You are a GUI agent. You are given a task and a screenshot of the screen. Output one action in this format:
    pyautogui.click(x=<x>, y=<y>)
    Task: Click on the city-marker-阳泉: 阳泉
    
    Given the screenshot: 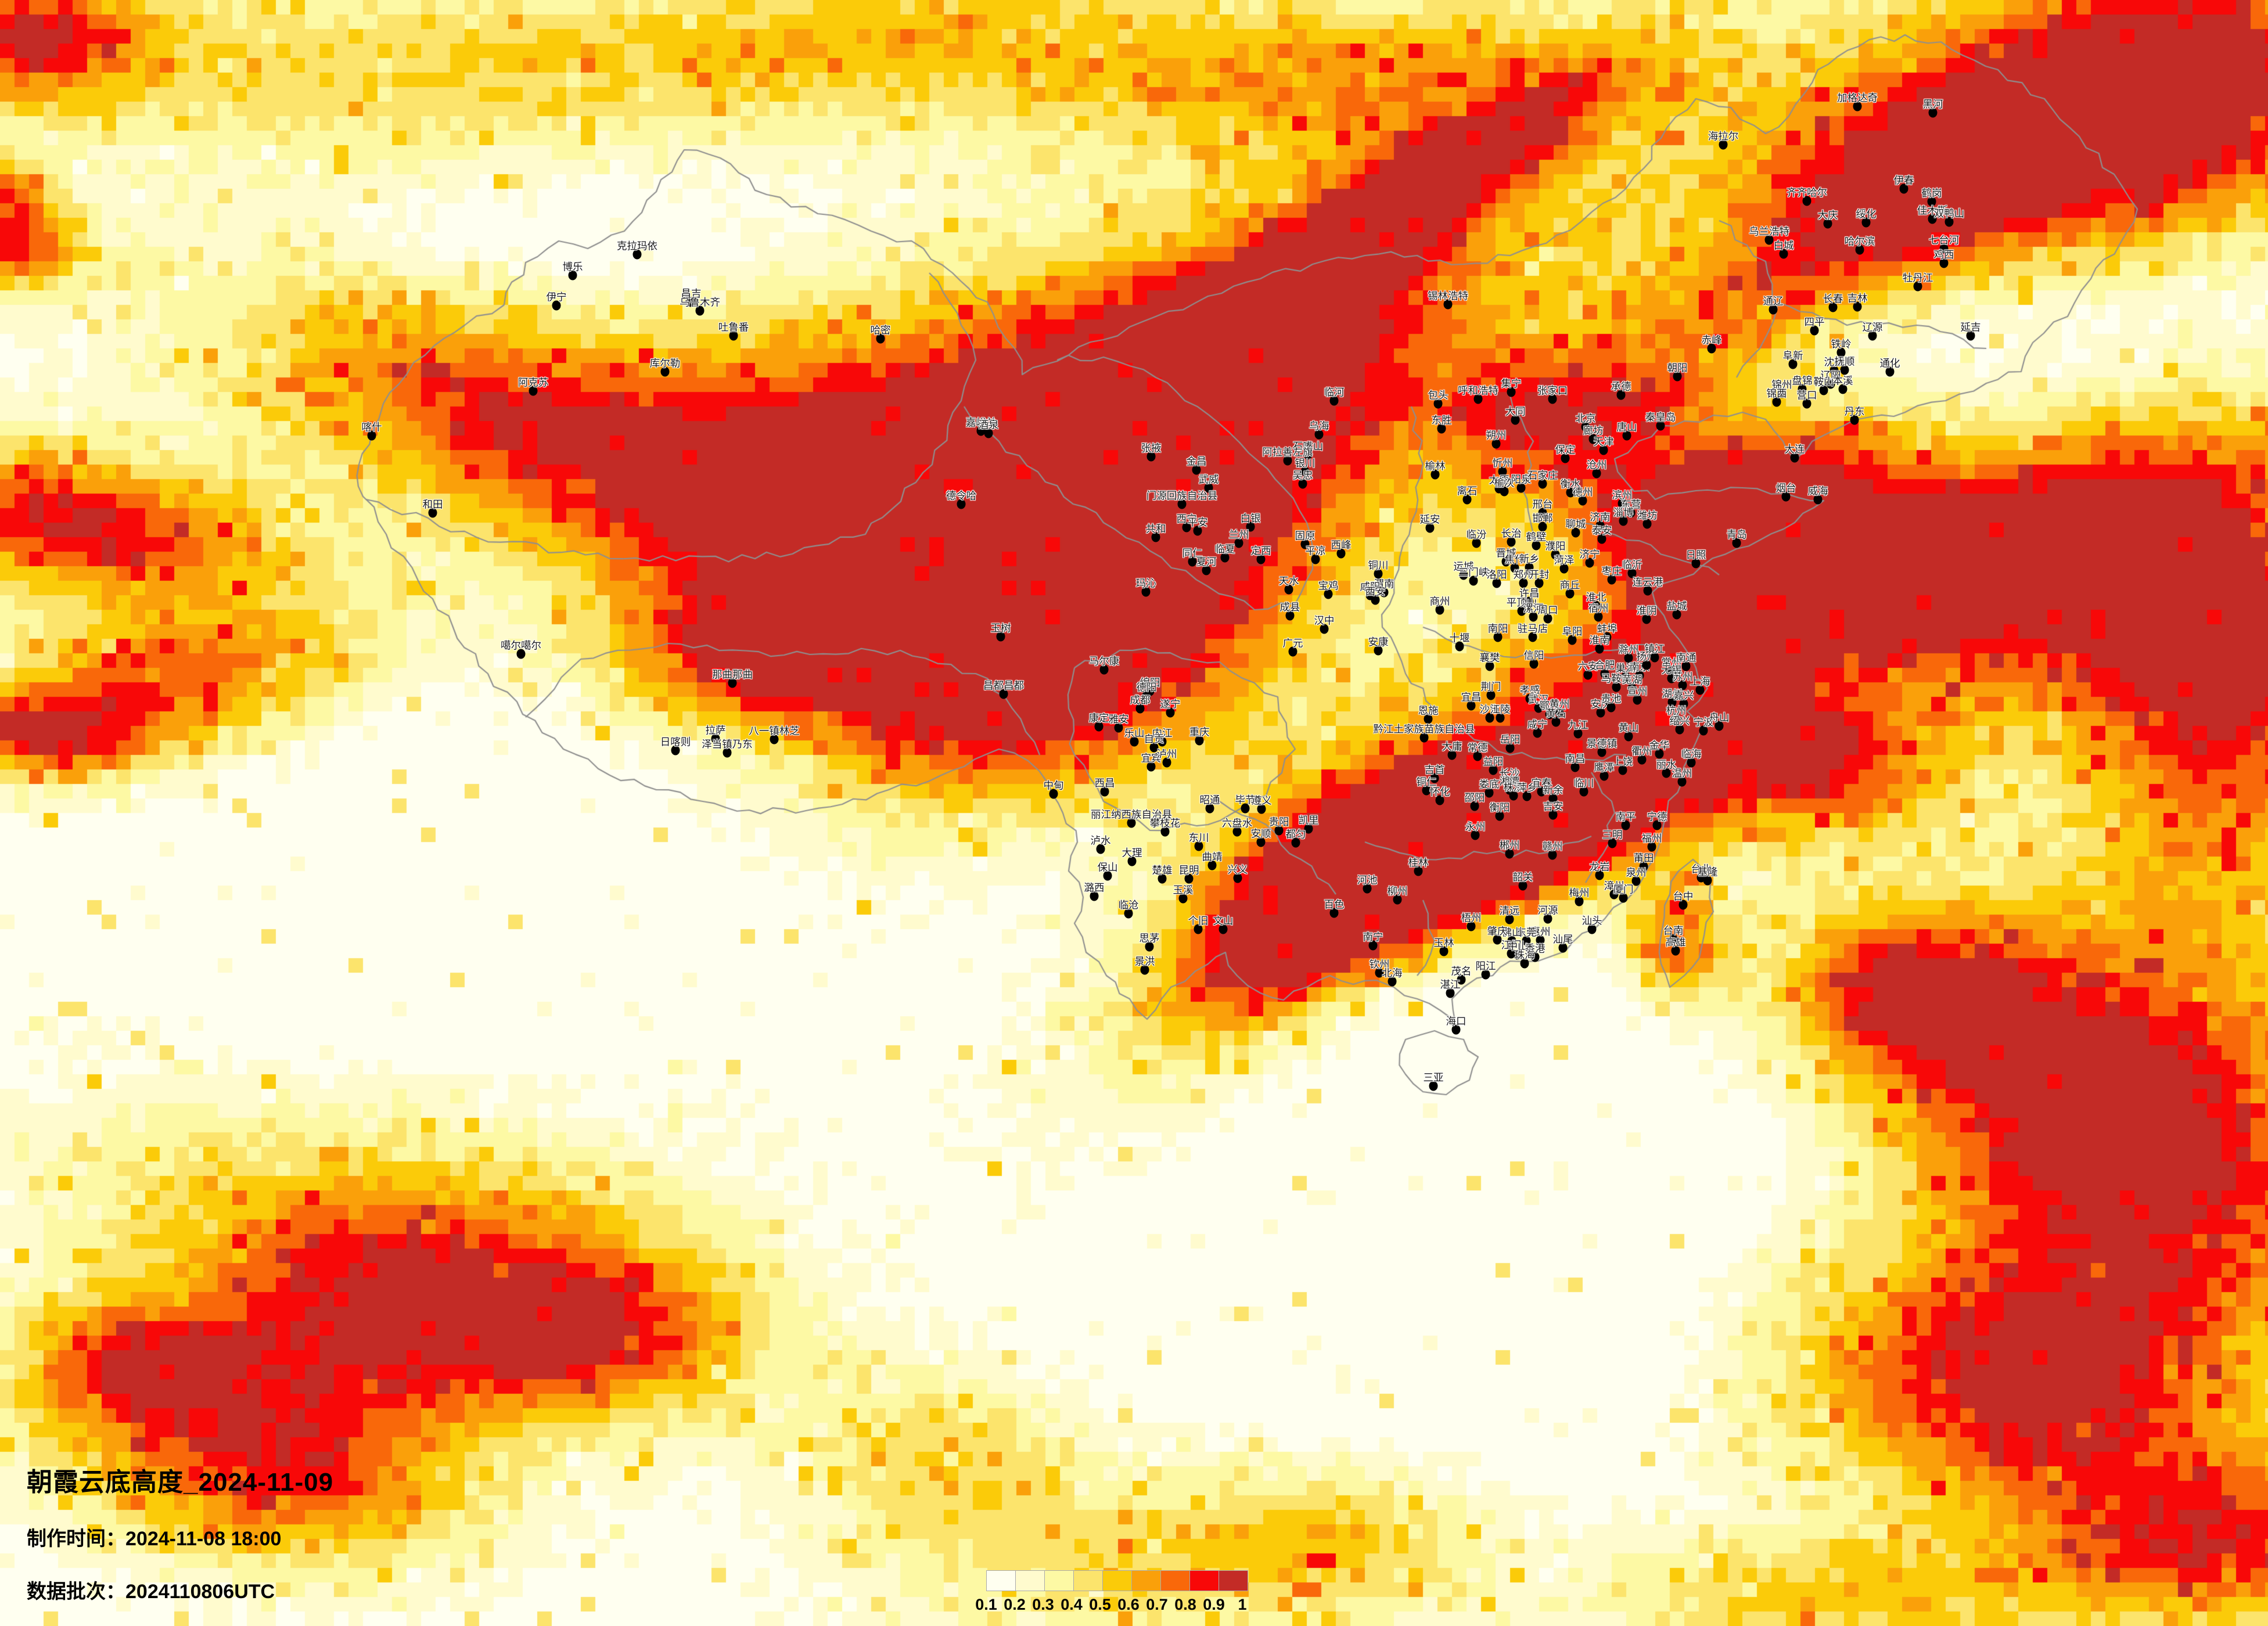 What is the action you would take?
    pyautogui.click(x=1521, y=483)
    